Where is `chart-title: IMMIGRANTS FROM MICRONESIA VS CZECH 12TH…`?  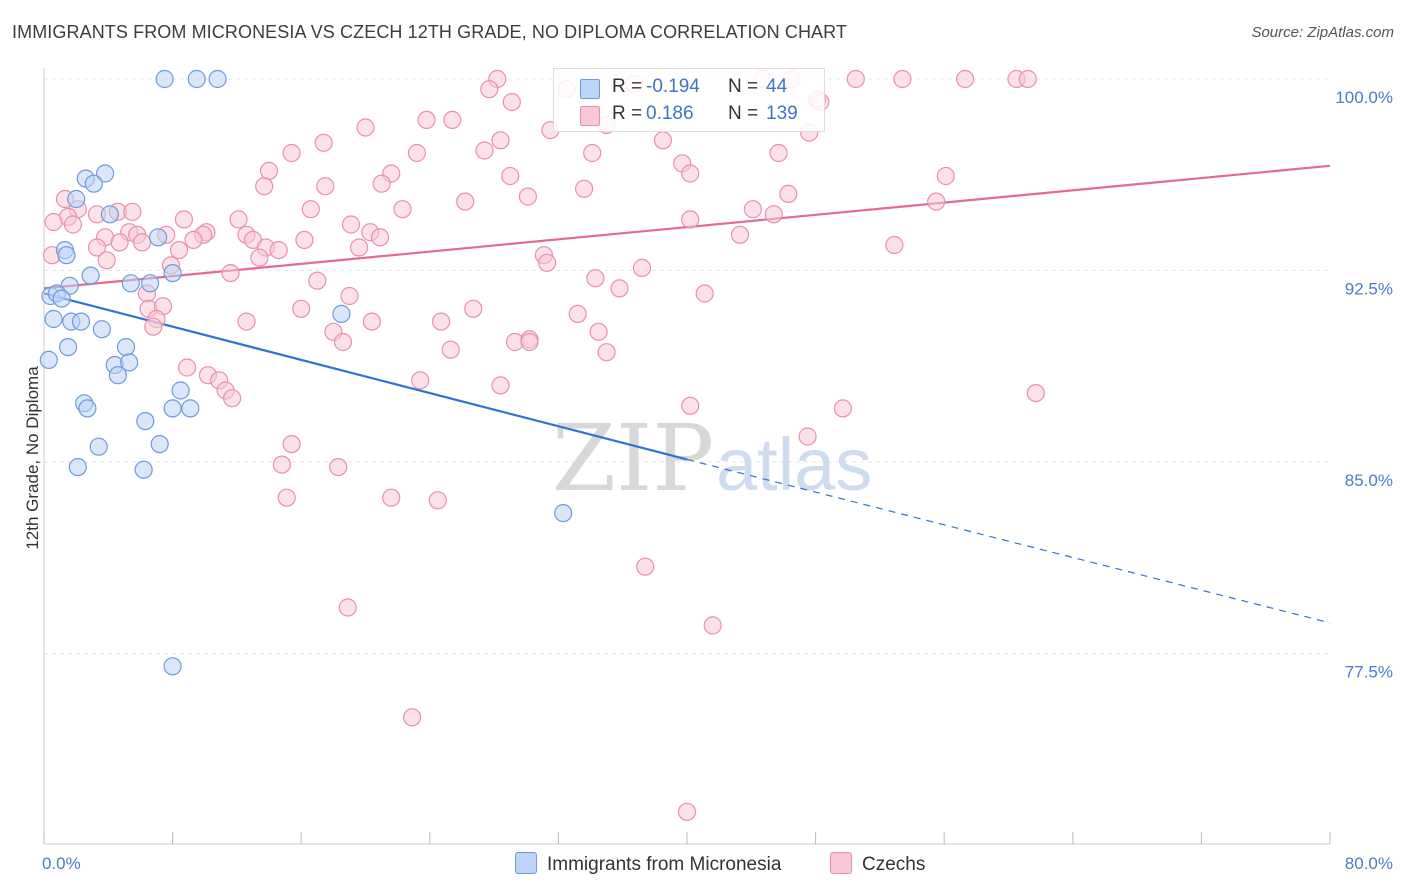
chart-title: IMMIGRANTS FROM MICRONESIA VS CZECH 12TH… is located at coordinates (430, 32).